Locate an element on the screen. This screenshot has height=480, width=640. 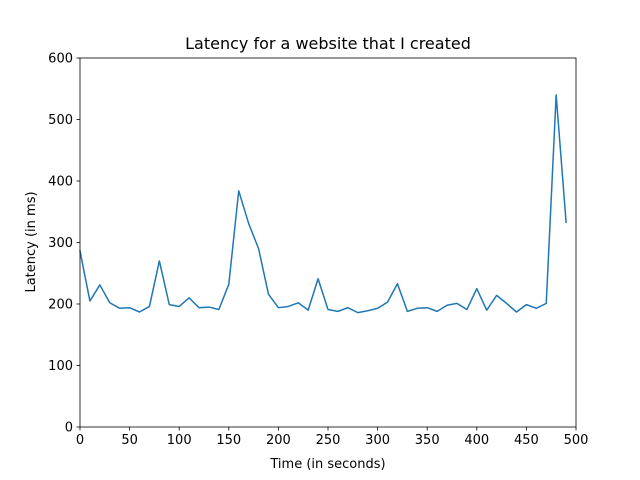
y-axis-label: Latency (in ms) is located at coordinates (31, 241).